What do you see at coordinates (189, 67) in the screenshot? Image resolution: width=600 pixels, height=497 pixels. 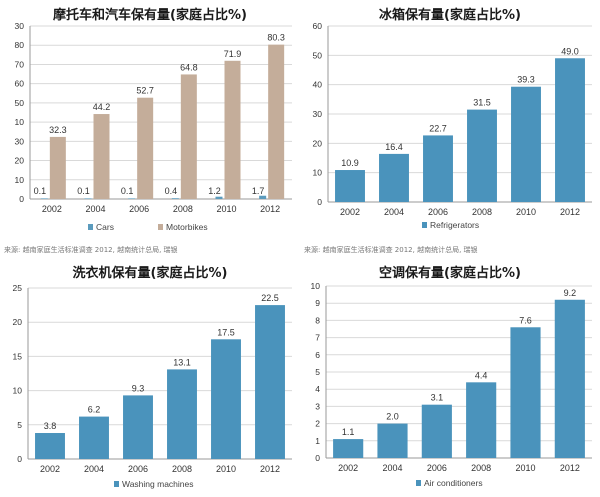 I see `data-label: 64.8` at bounding box center [189, 67].